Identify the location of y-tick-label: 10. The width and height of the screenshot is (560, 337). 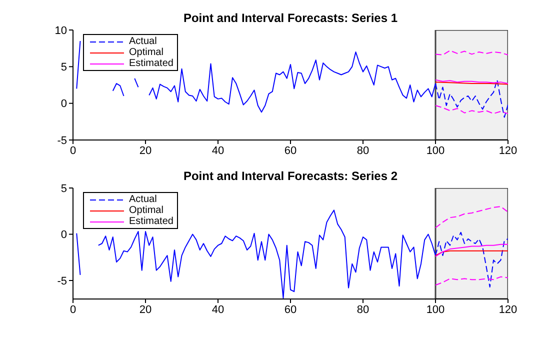
(60, 30).